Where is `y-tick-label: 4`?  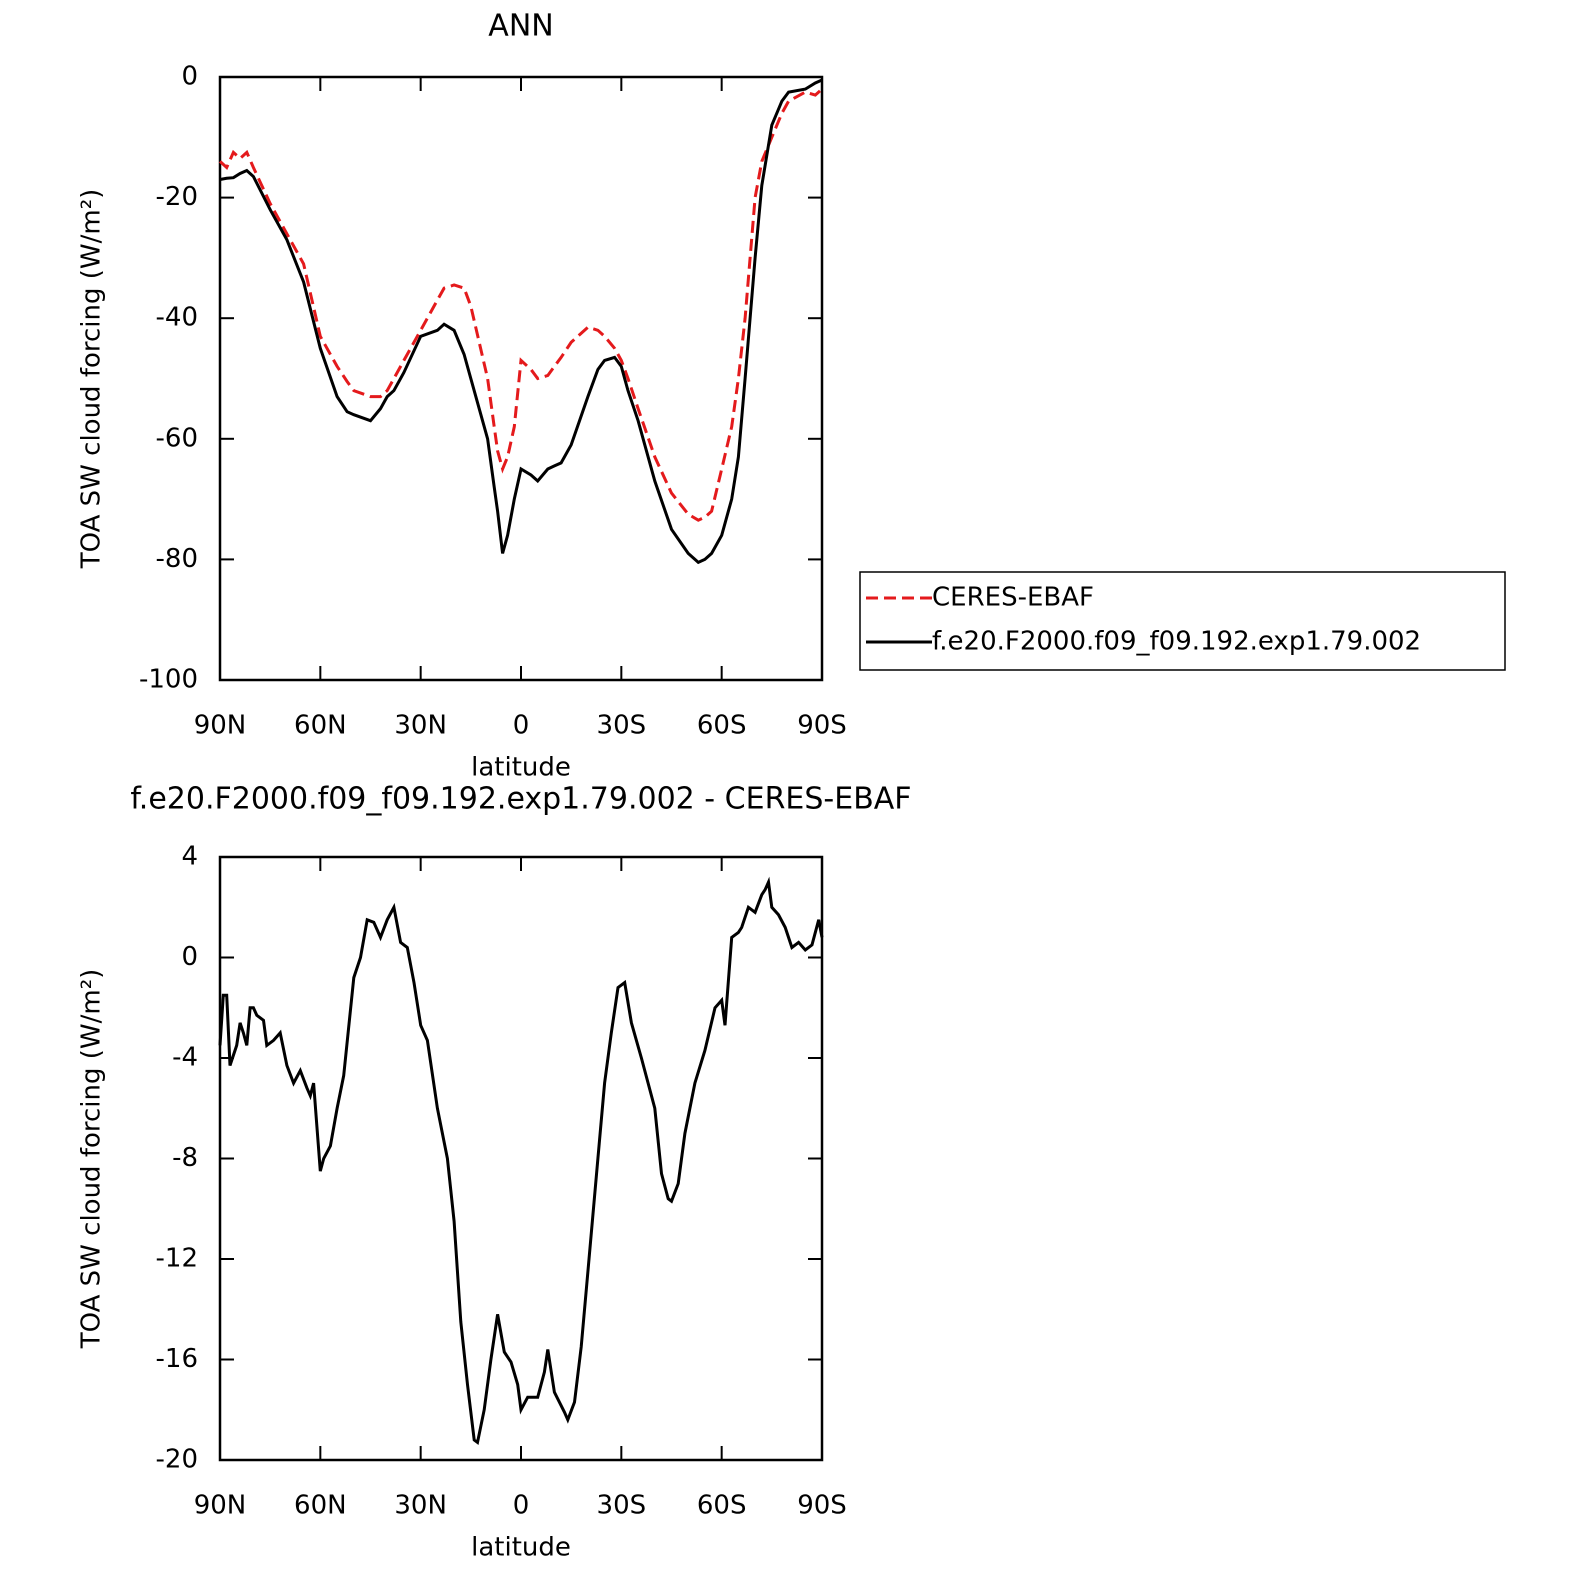
y-tick-label: 4 is located at coordinates (189, 857).